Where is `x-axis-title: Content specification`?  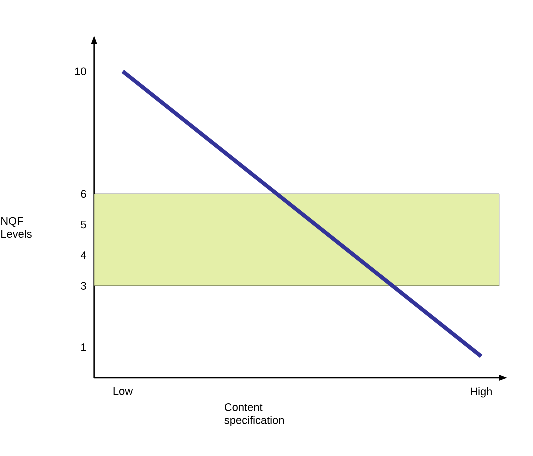
x-axis-title: Content specification is located at coordinates (254, 415).